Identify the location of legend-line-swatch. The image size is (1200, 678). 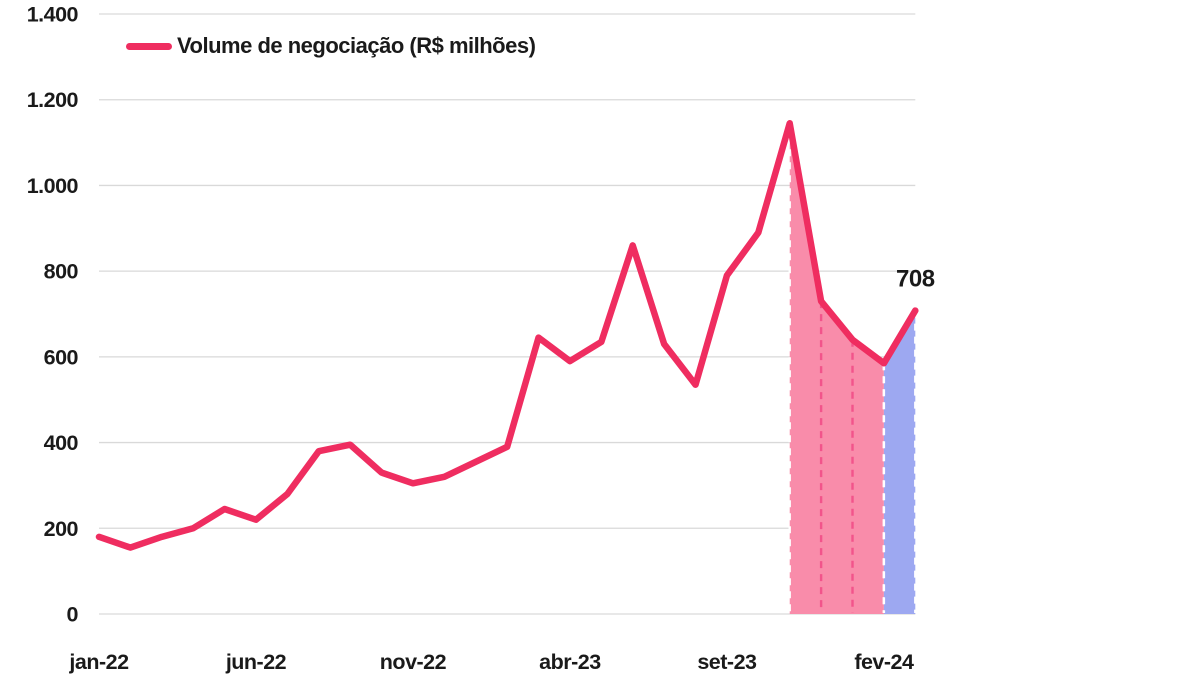
(149, 46).